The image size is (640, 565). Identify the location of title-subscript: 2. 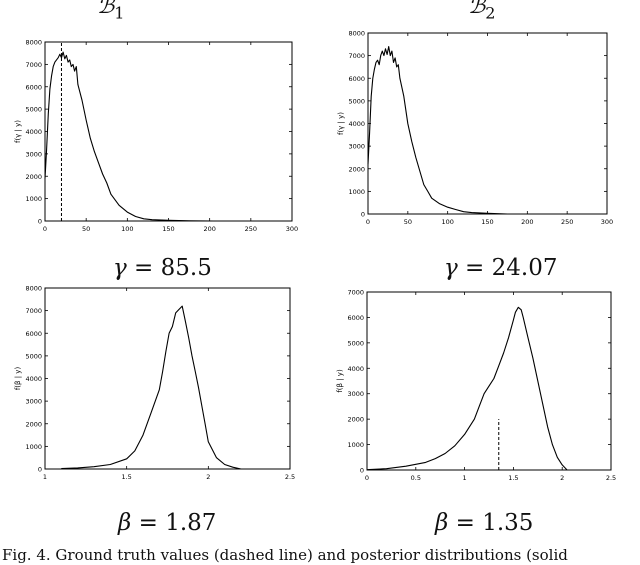
(490, 13).